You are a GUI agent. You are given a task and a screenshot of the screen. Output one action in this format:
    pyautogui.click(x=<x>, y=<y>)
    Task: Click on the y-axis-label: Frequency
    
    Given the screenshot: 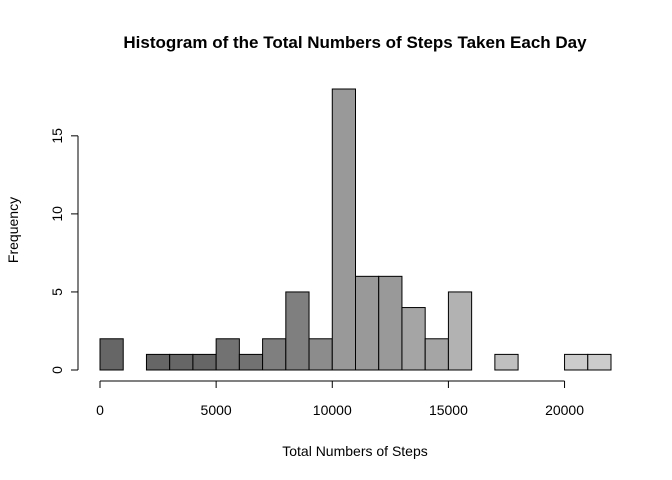 What is the action you would take?
    pyautogui.click(x=13, y=230)
    